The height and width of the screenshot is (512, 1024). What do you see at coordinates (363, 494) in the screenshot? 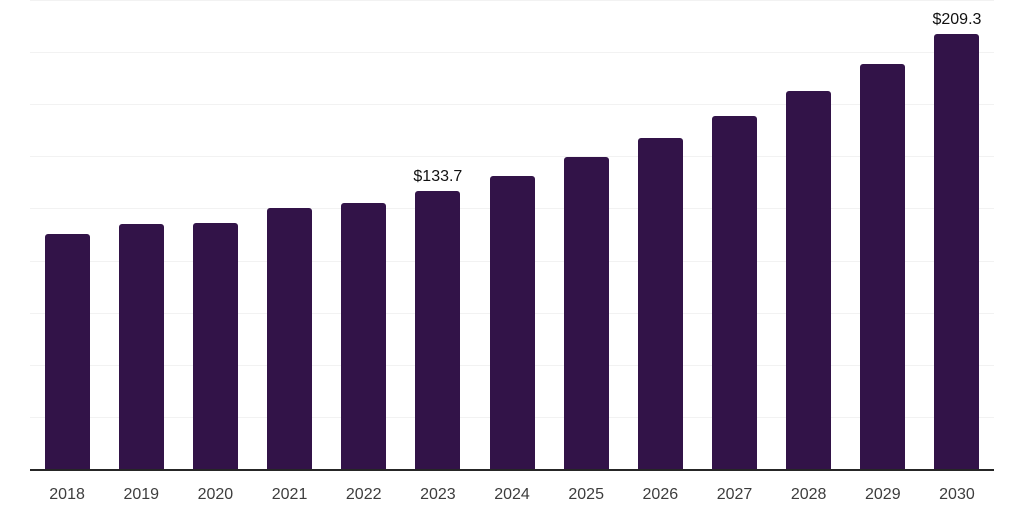
I see `x-tick-label-2022: 2022` at bounding box center [363, 494].